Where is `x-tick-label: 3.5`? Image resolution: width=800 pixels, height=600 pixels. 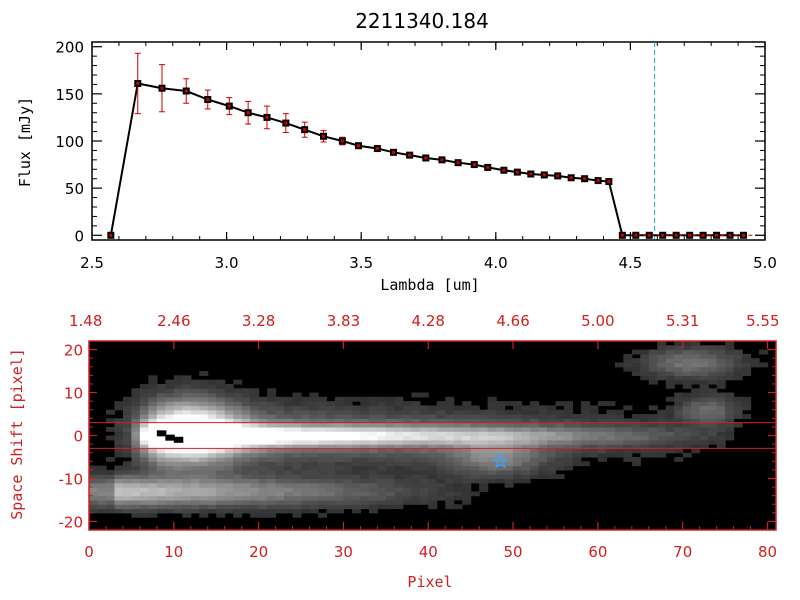
x-tick-label: 3.5 is located at coordinates (361, 263).